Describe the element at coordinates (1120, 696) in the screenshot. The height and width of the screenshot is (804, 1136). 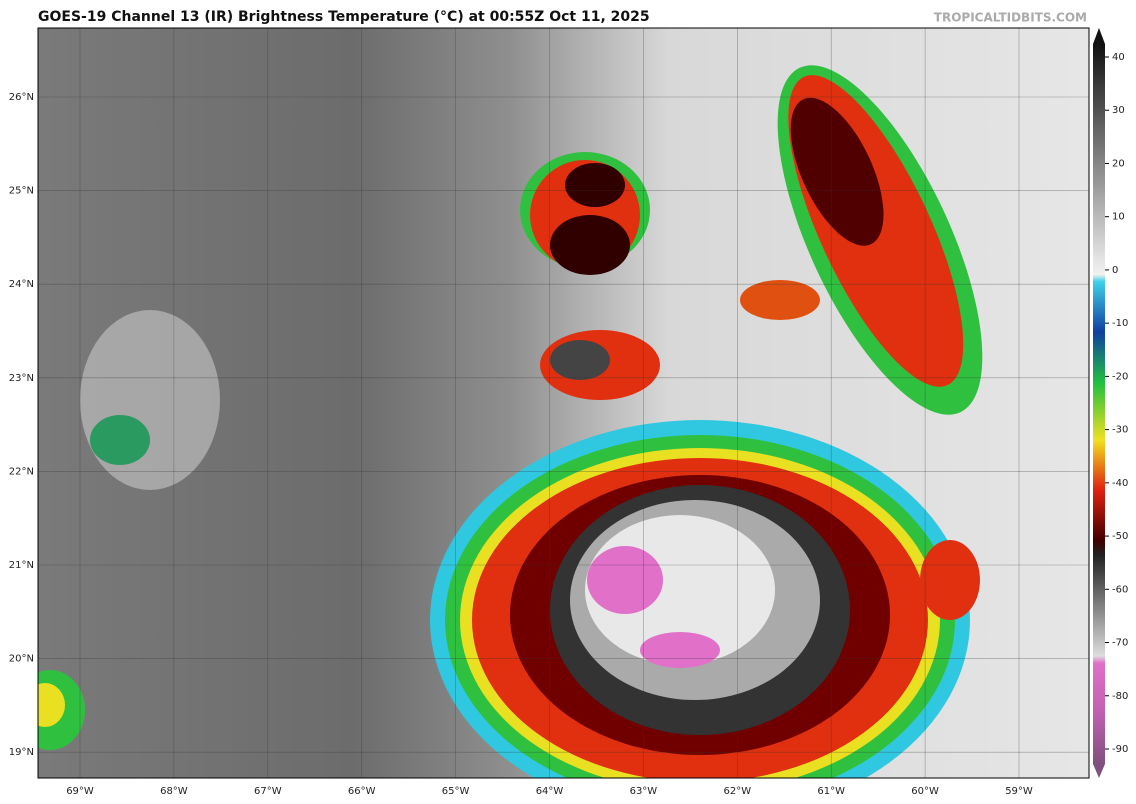
I see `colorbar-tick-label: -80` at that location.